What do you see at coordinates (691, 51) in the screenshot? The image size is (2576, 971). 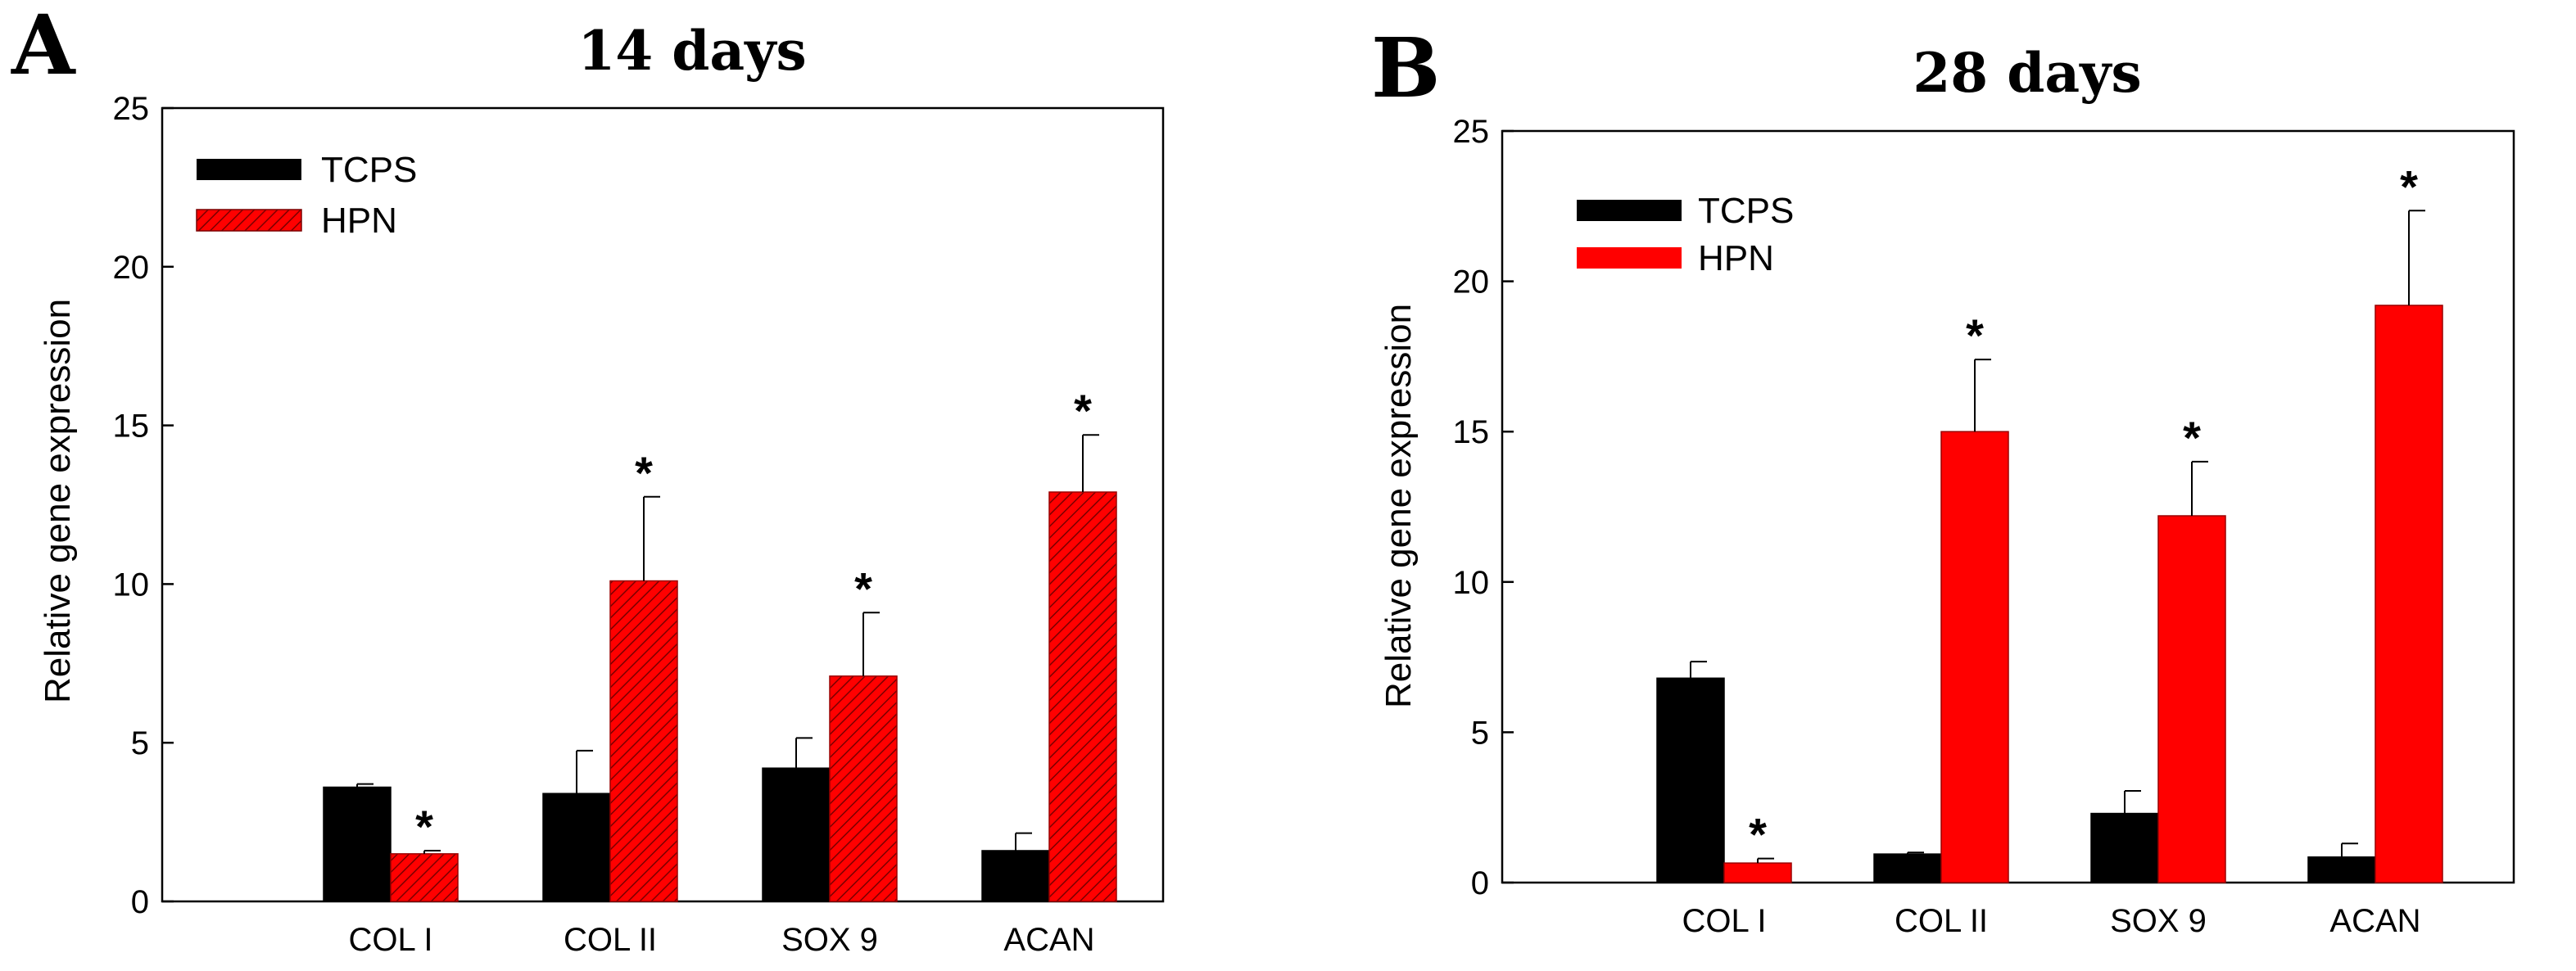 I see `chart-title: 14 days` at bounding box center [691, 51].